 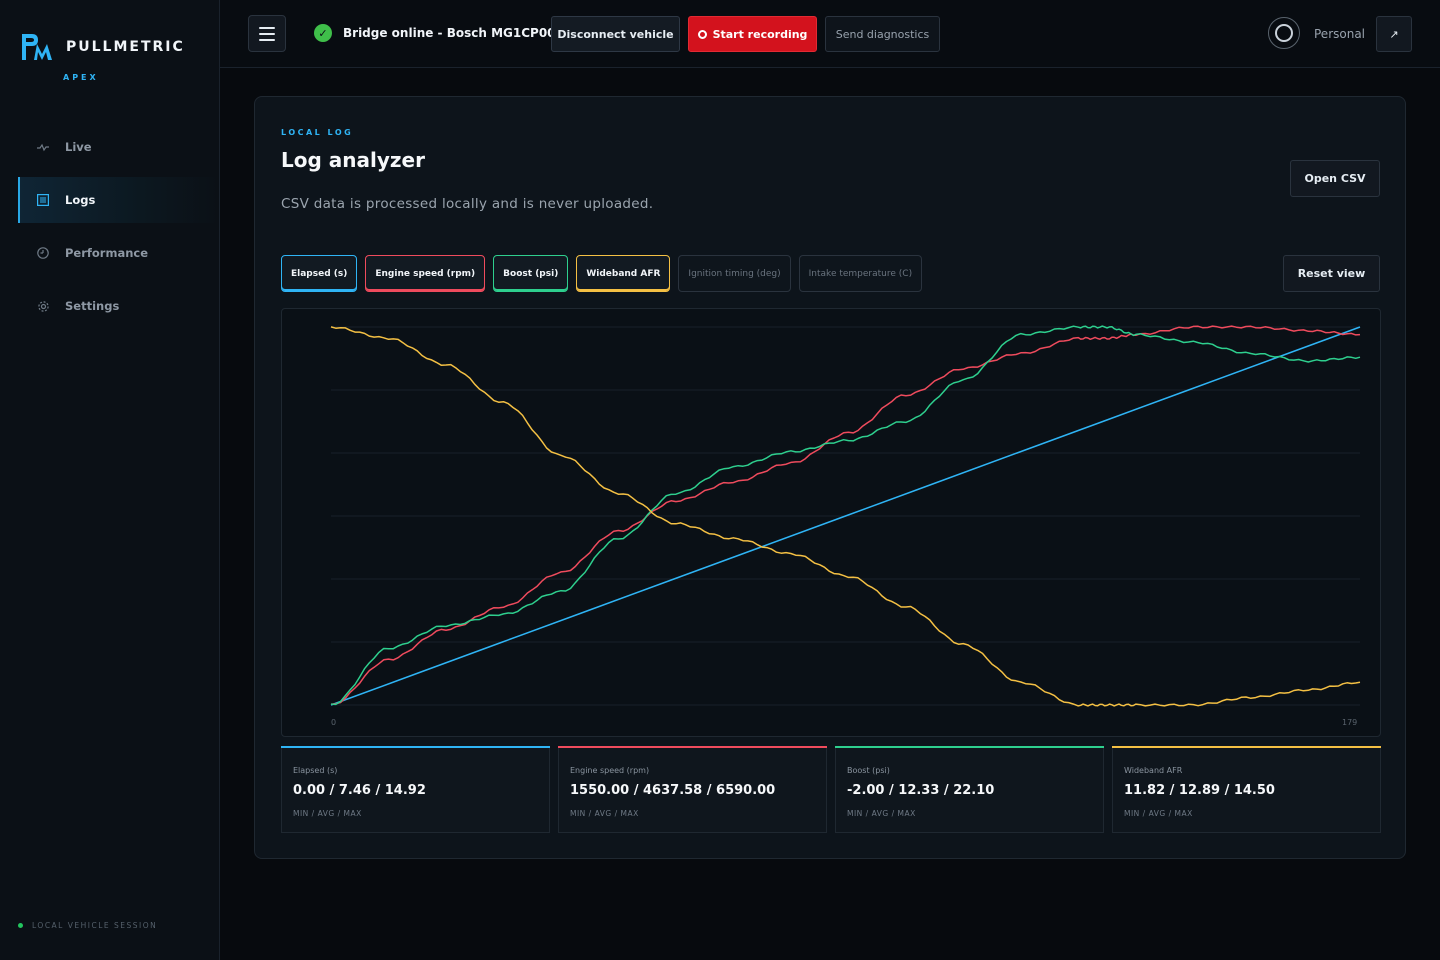 I want to click on disconnect-button: Disconnect vehicle, so click(x=615, y=34).